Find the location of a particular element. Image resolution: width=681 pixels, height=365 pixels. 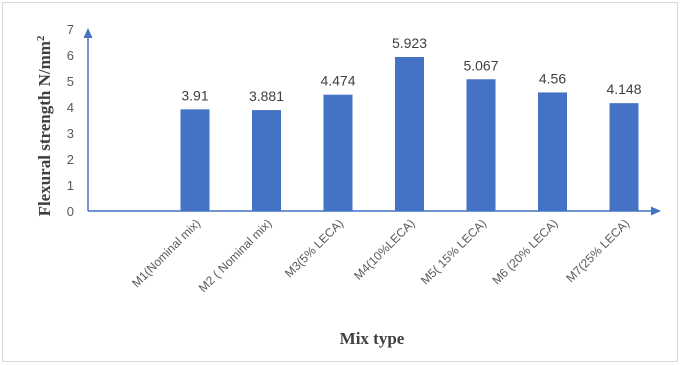

x-axis-arrow is located at coordinates (656, 211).